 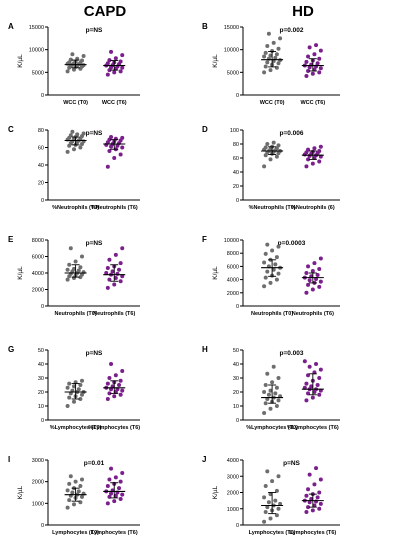 I want to click on series-t6: Neutrophils (T6), so click(x=114, y=281).